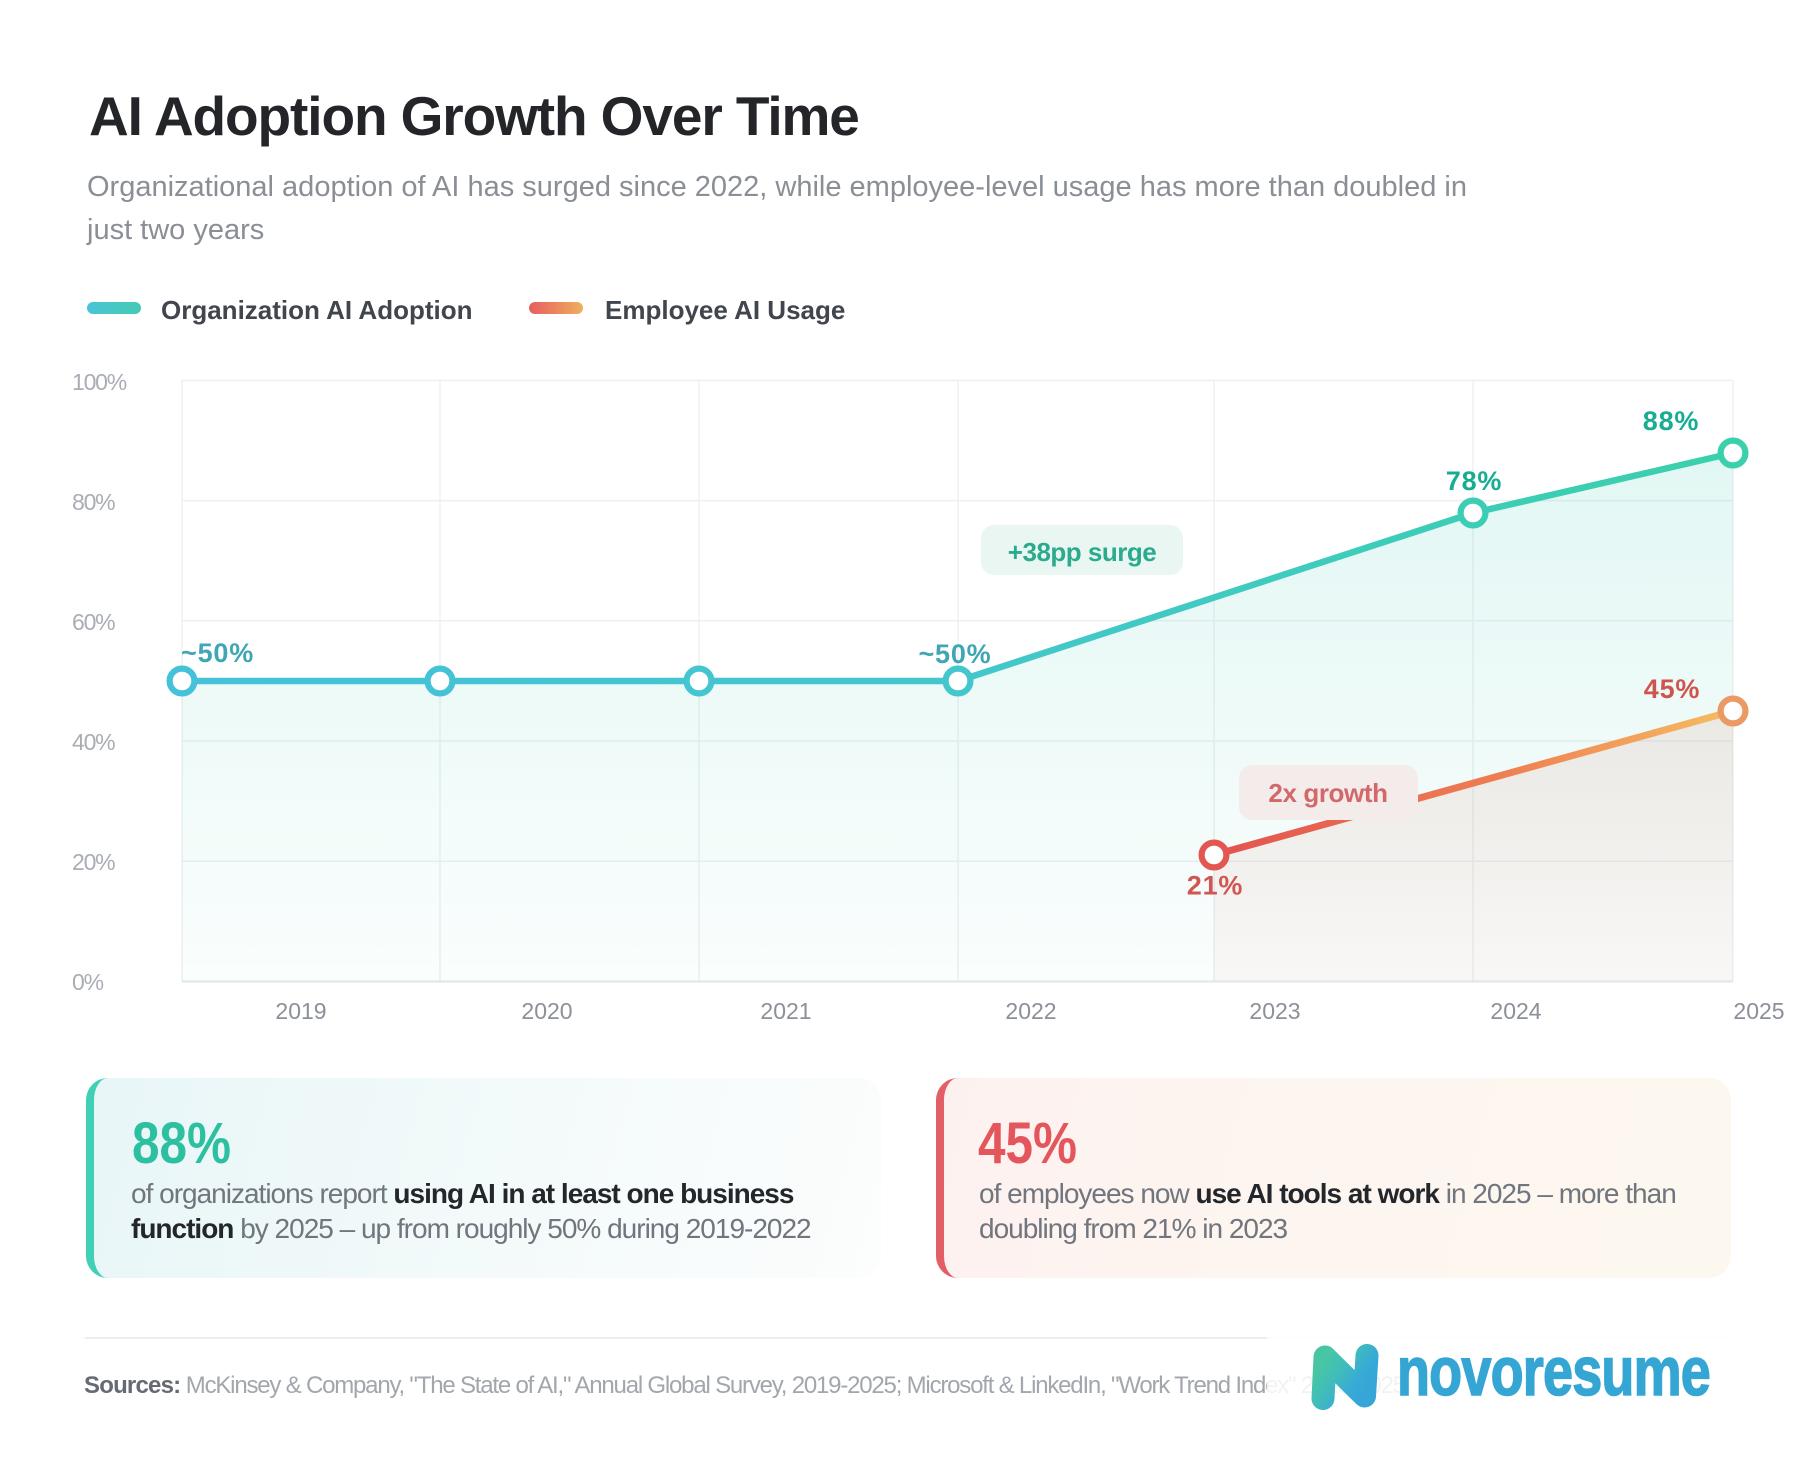 This screenshot has height=1477, width=1818. What do you see at coordinates (1474, 481) in the screenshot?
I see `svg-text: 78%` at bounding box center [1474, 481].